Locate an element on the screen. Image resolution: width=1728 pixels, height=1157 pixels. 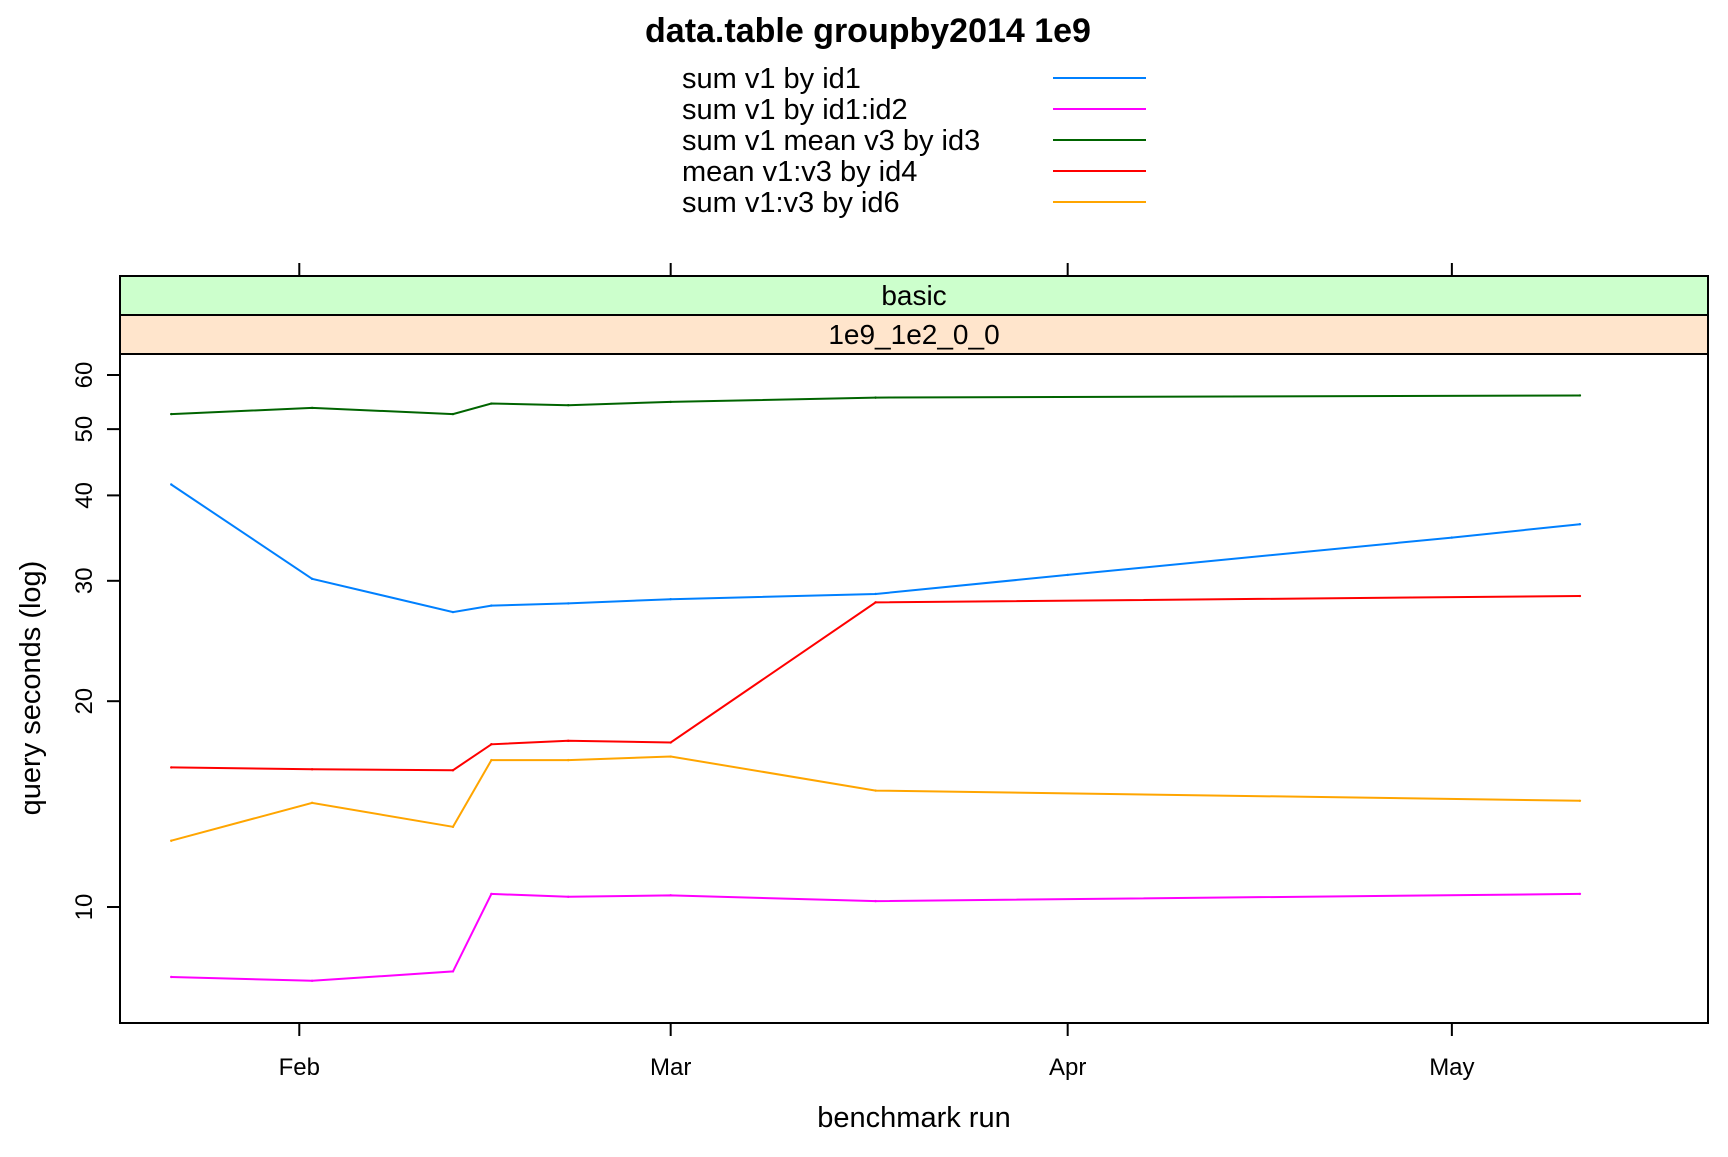
y-tick-label: 60 is located at coordinates (84, 375).